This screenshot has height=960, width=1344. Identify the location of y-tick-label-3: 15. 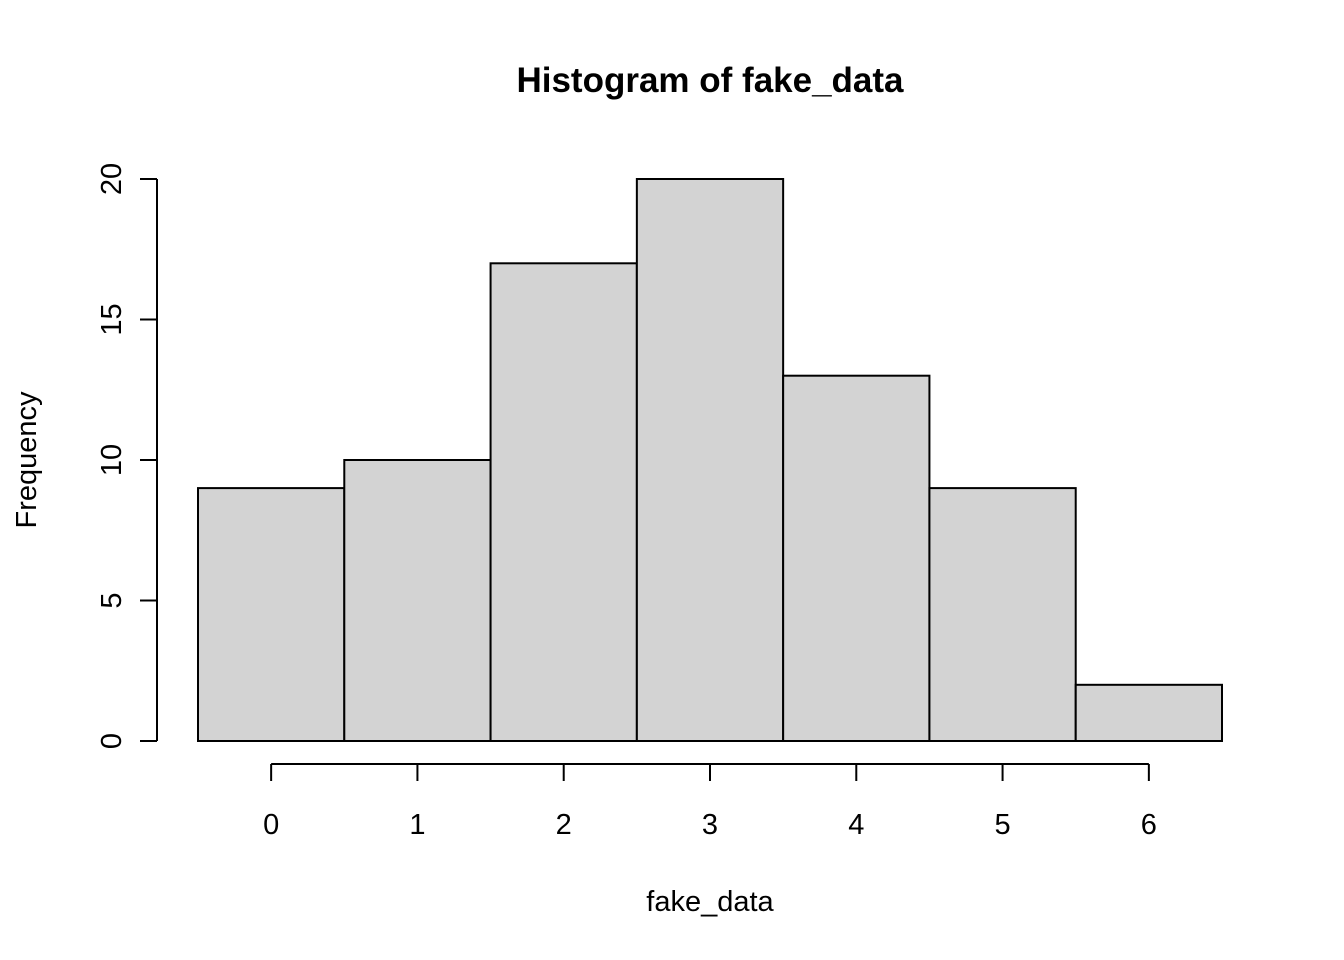
(112, 319).